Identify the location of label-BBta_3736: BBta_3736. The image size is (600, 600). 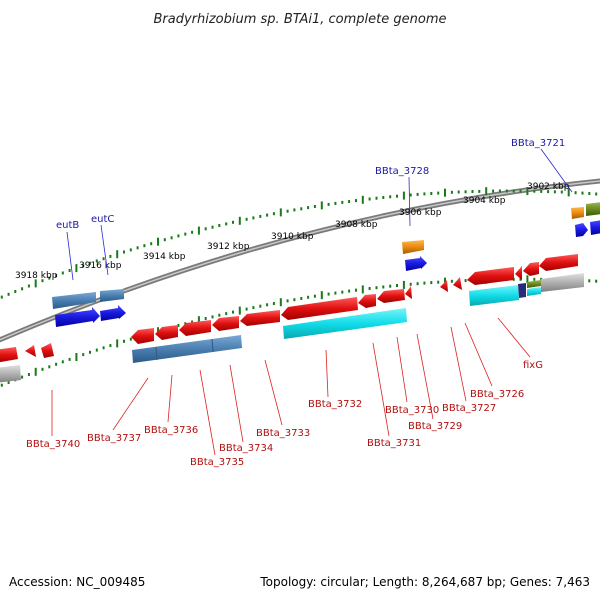
(171, 430).